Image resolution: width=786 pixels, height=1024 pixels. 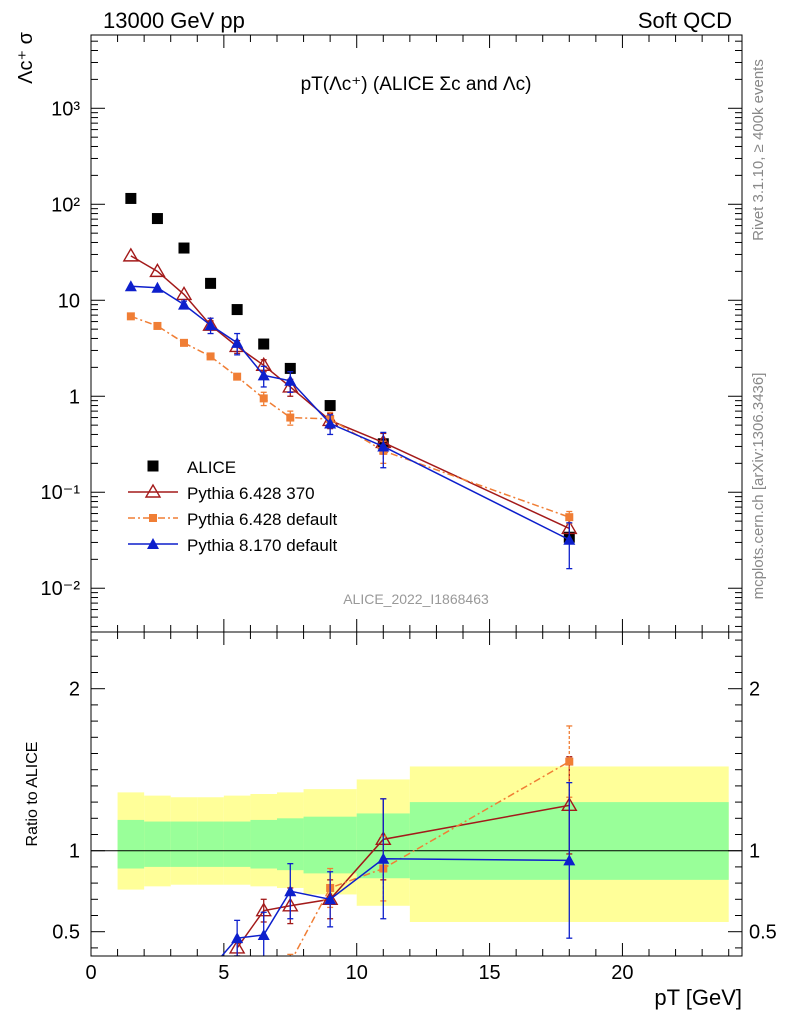 What do you see at coordinates (74, 397) in the screenshot?
I see `main-y-tick-label: 1` at bounding box center [74, 397].